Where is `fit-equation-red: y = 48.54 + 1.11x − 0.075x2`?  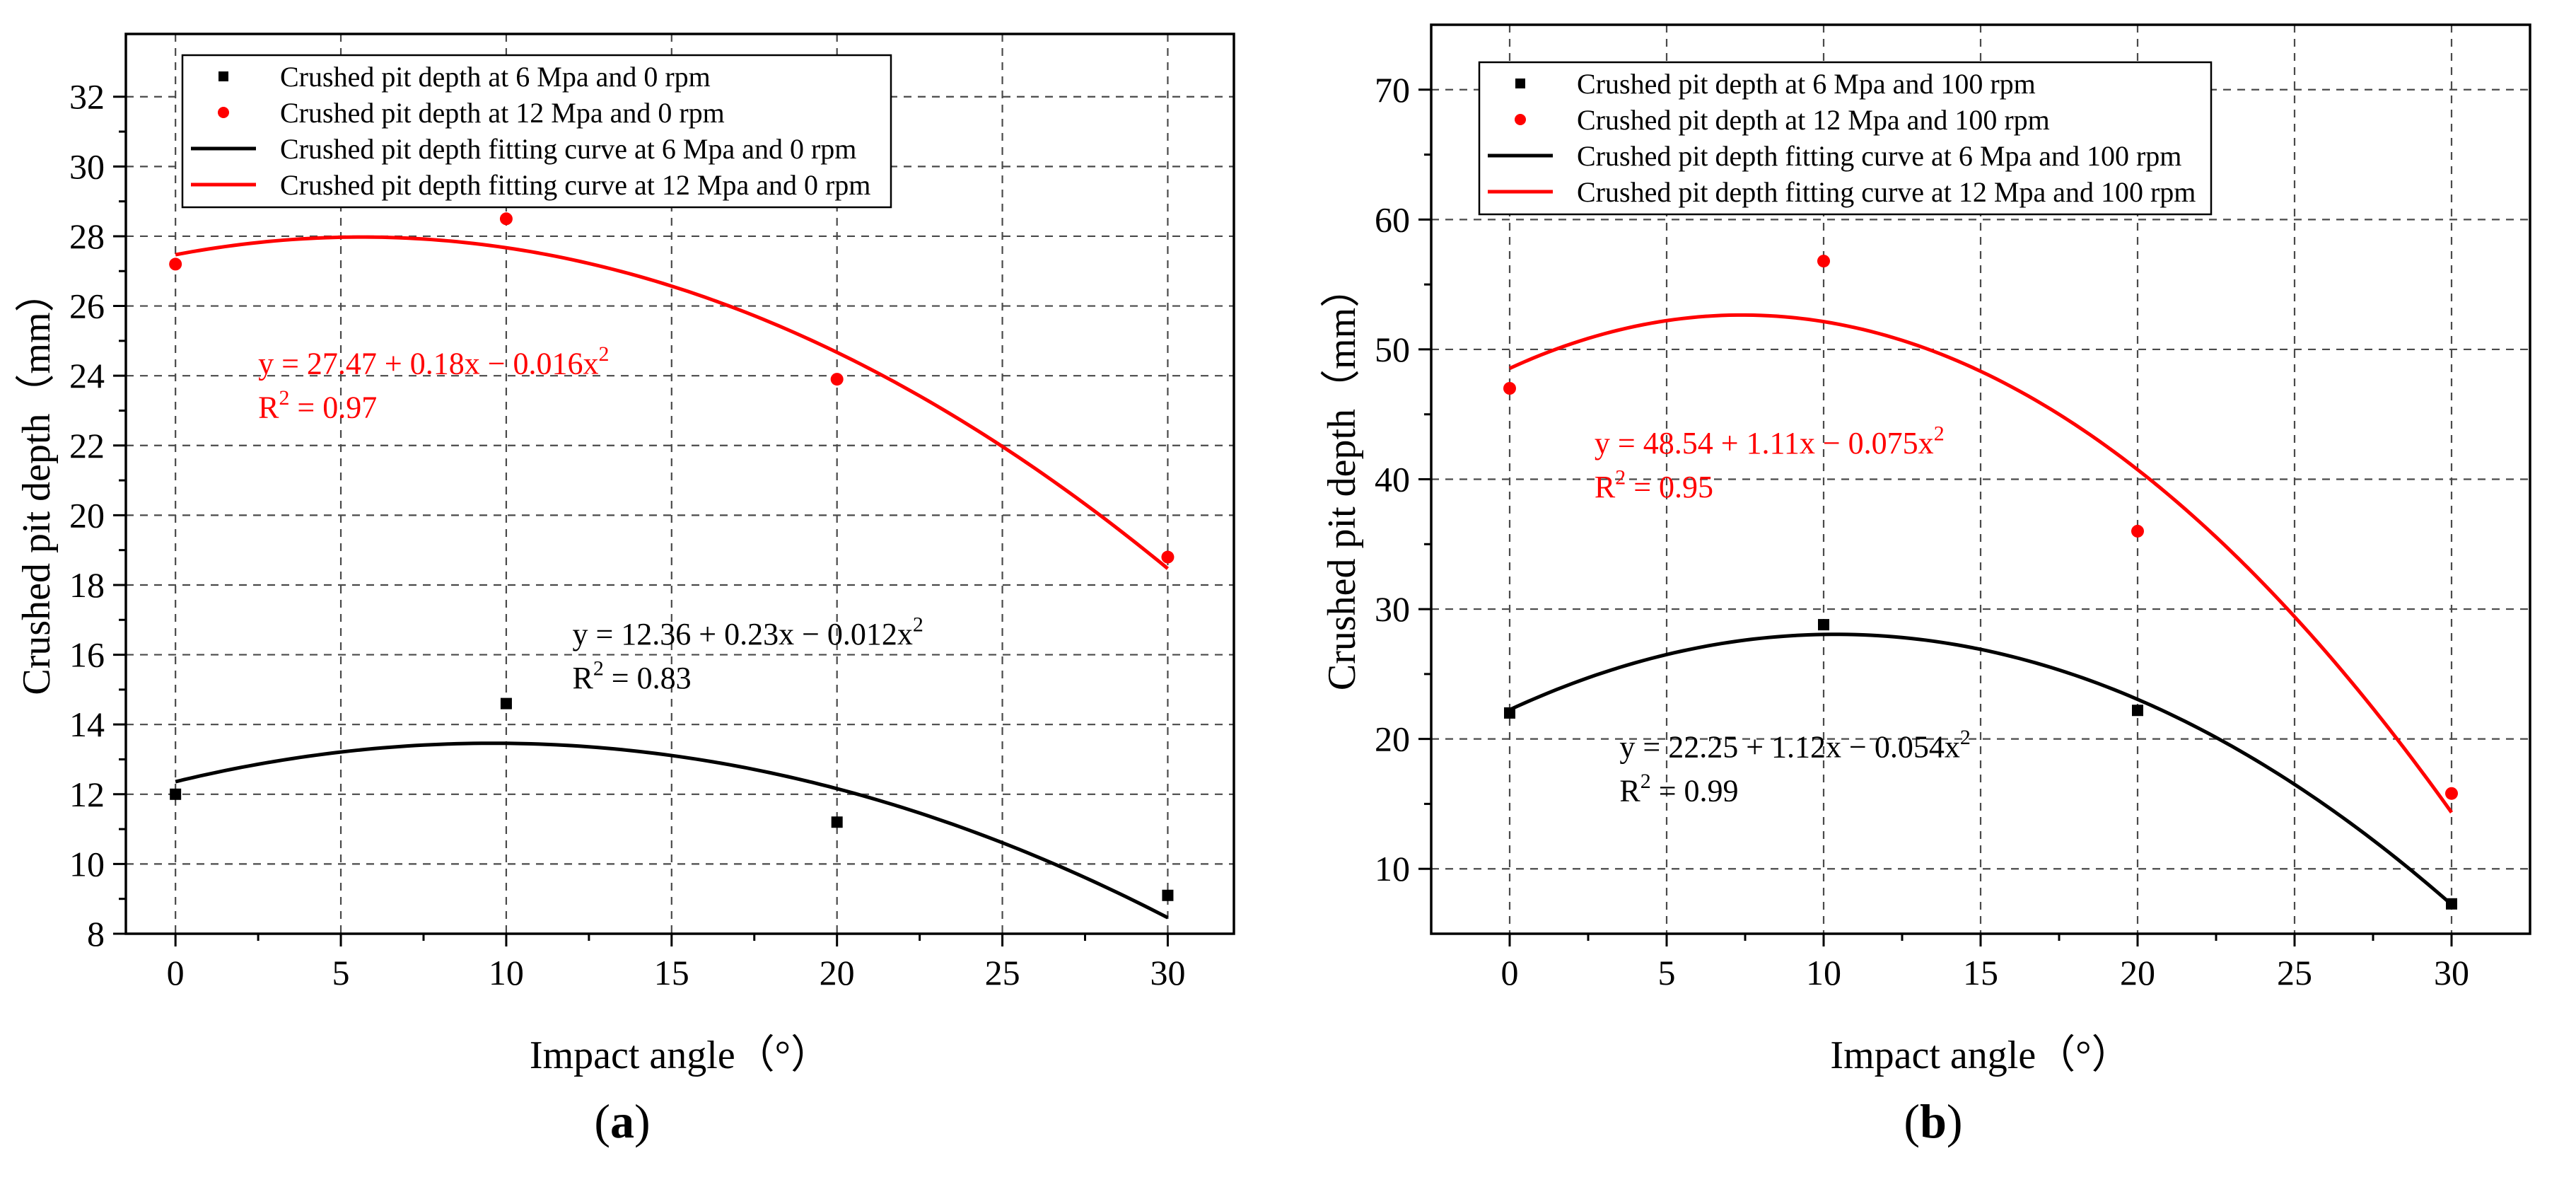
fit-equation-red: y = 48.54 + 1.11x − 0.075x2 is located at coordinates (1770, 441).